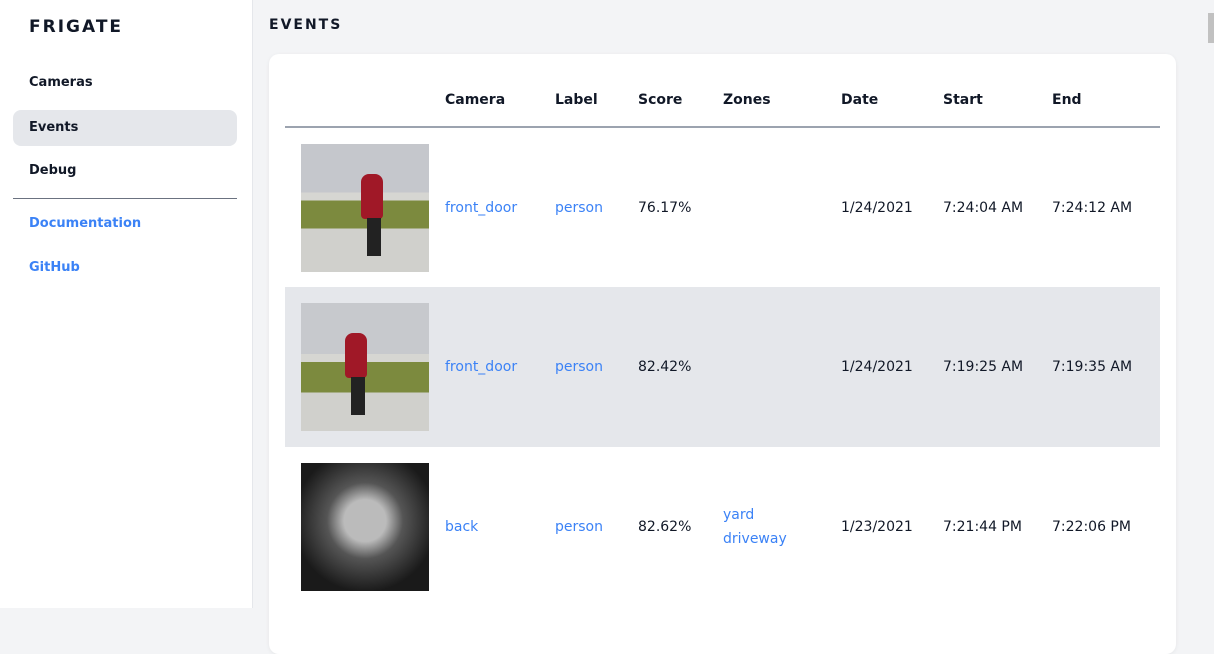  I want to click on app-logo: FRIGATE, so click(76, 27).